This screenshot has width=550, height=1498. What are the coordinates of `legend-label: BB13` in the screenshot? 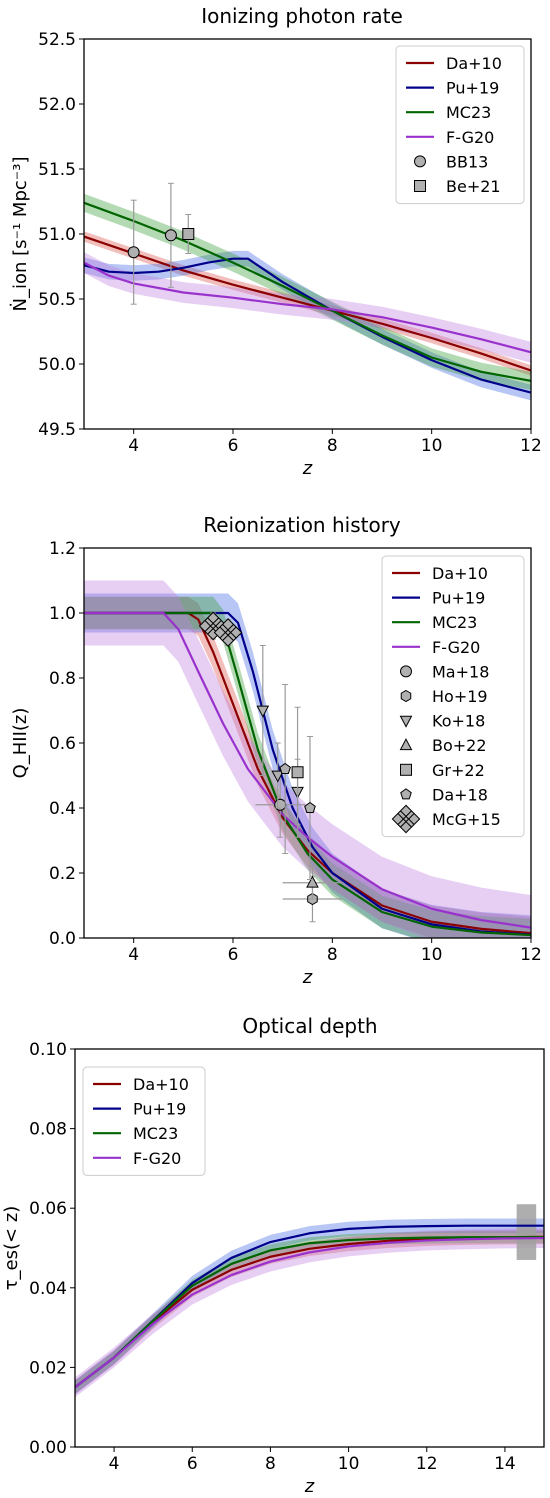 It's located at (467, 161).